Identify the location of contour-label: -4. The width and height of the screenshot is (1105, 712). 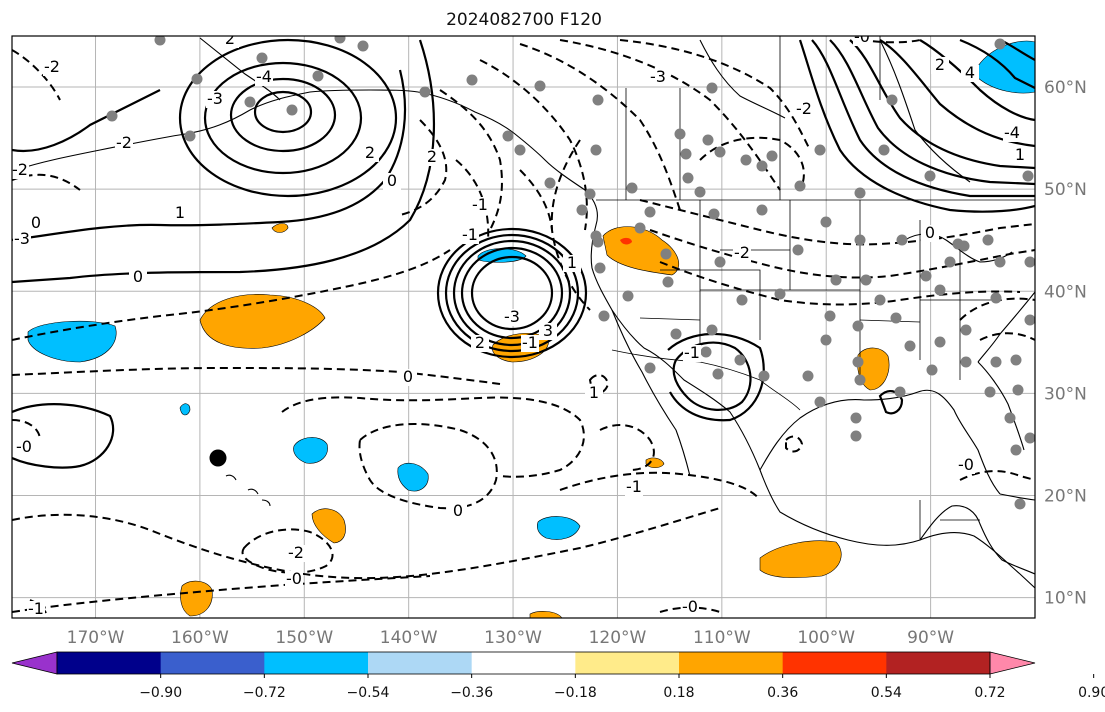
(264, 76).